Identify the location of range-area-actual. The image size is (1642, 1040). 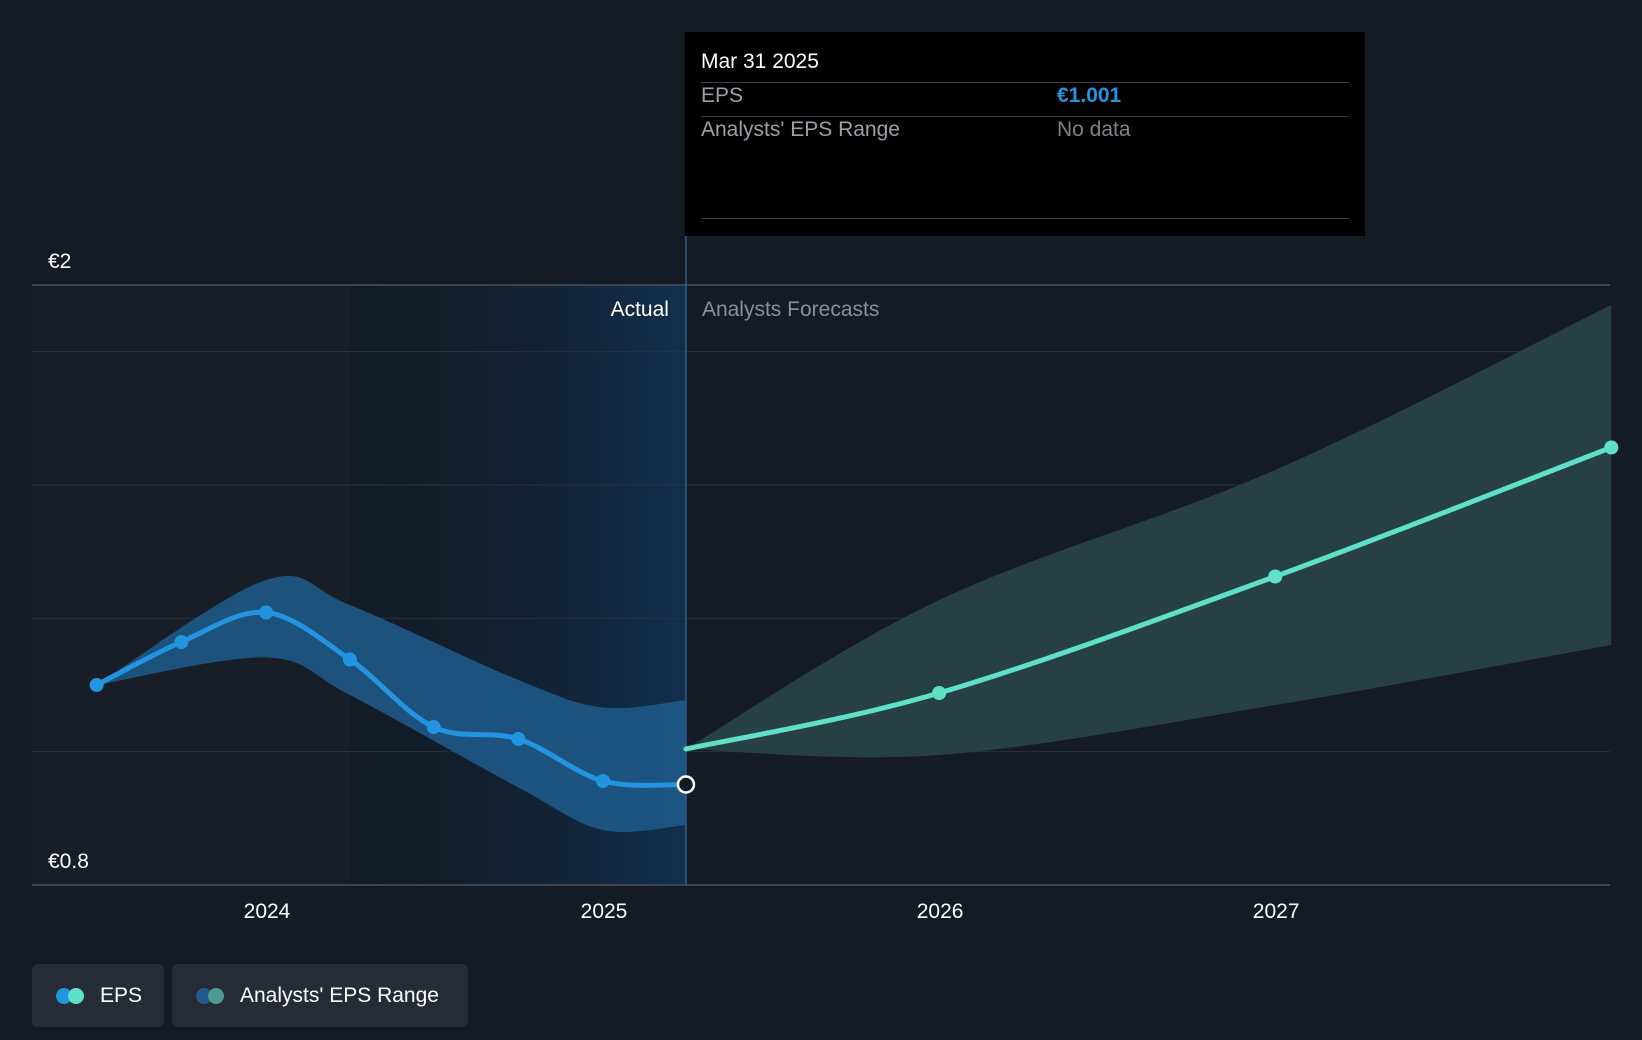
(391, 703).